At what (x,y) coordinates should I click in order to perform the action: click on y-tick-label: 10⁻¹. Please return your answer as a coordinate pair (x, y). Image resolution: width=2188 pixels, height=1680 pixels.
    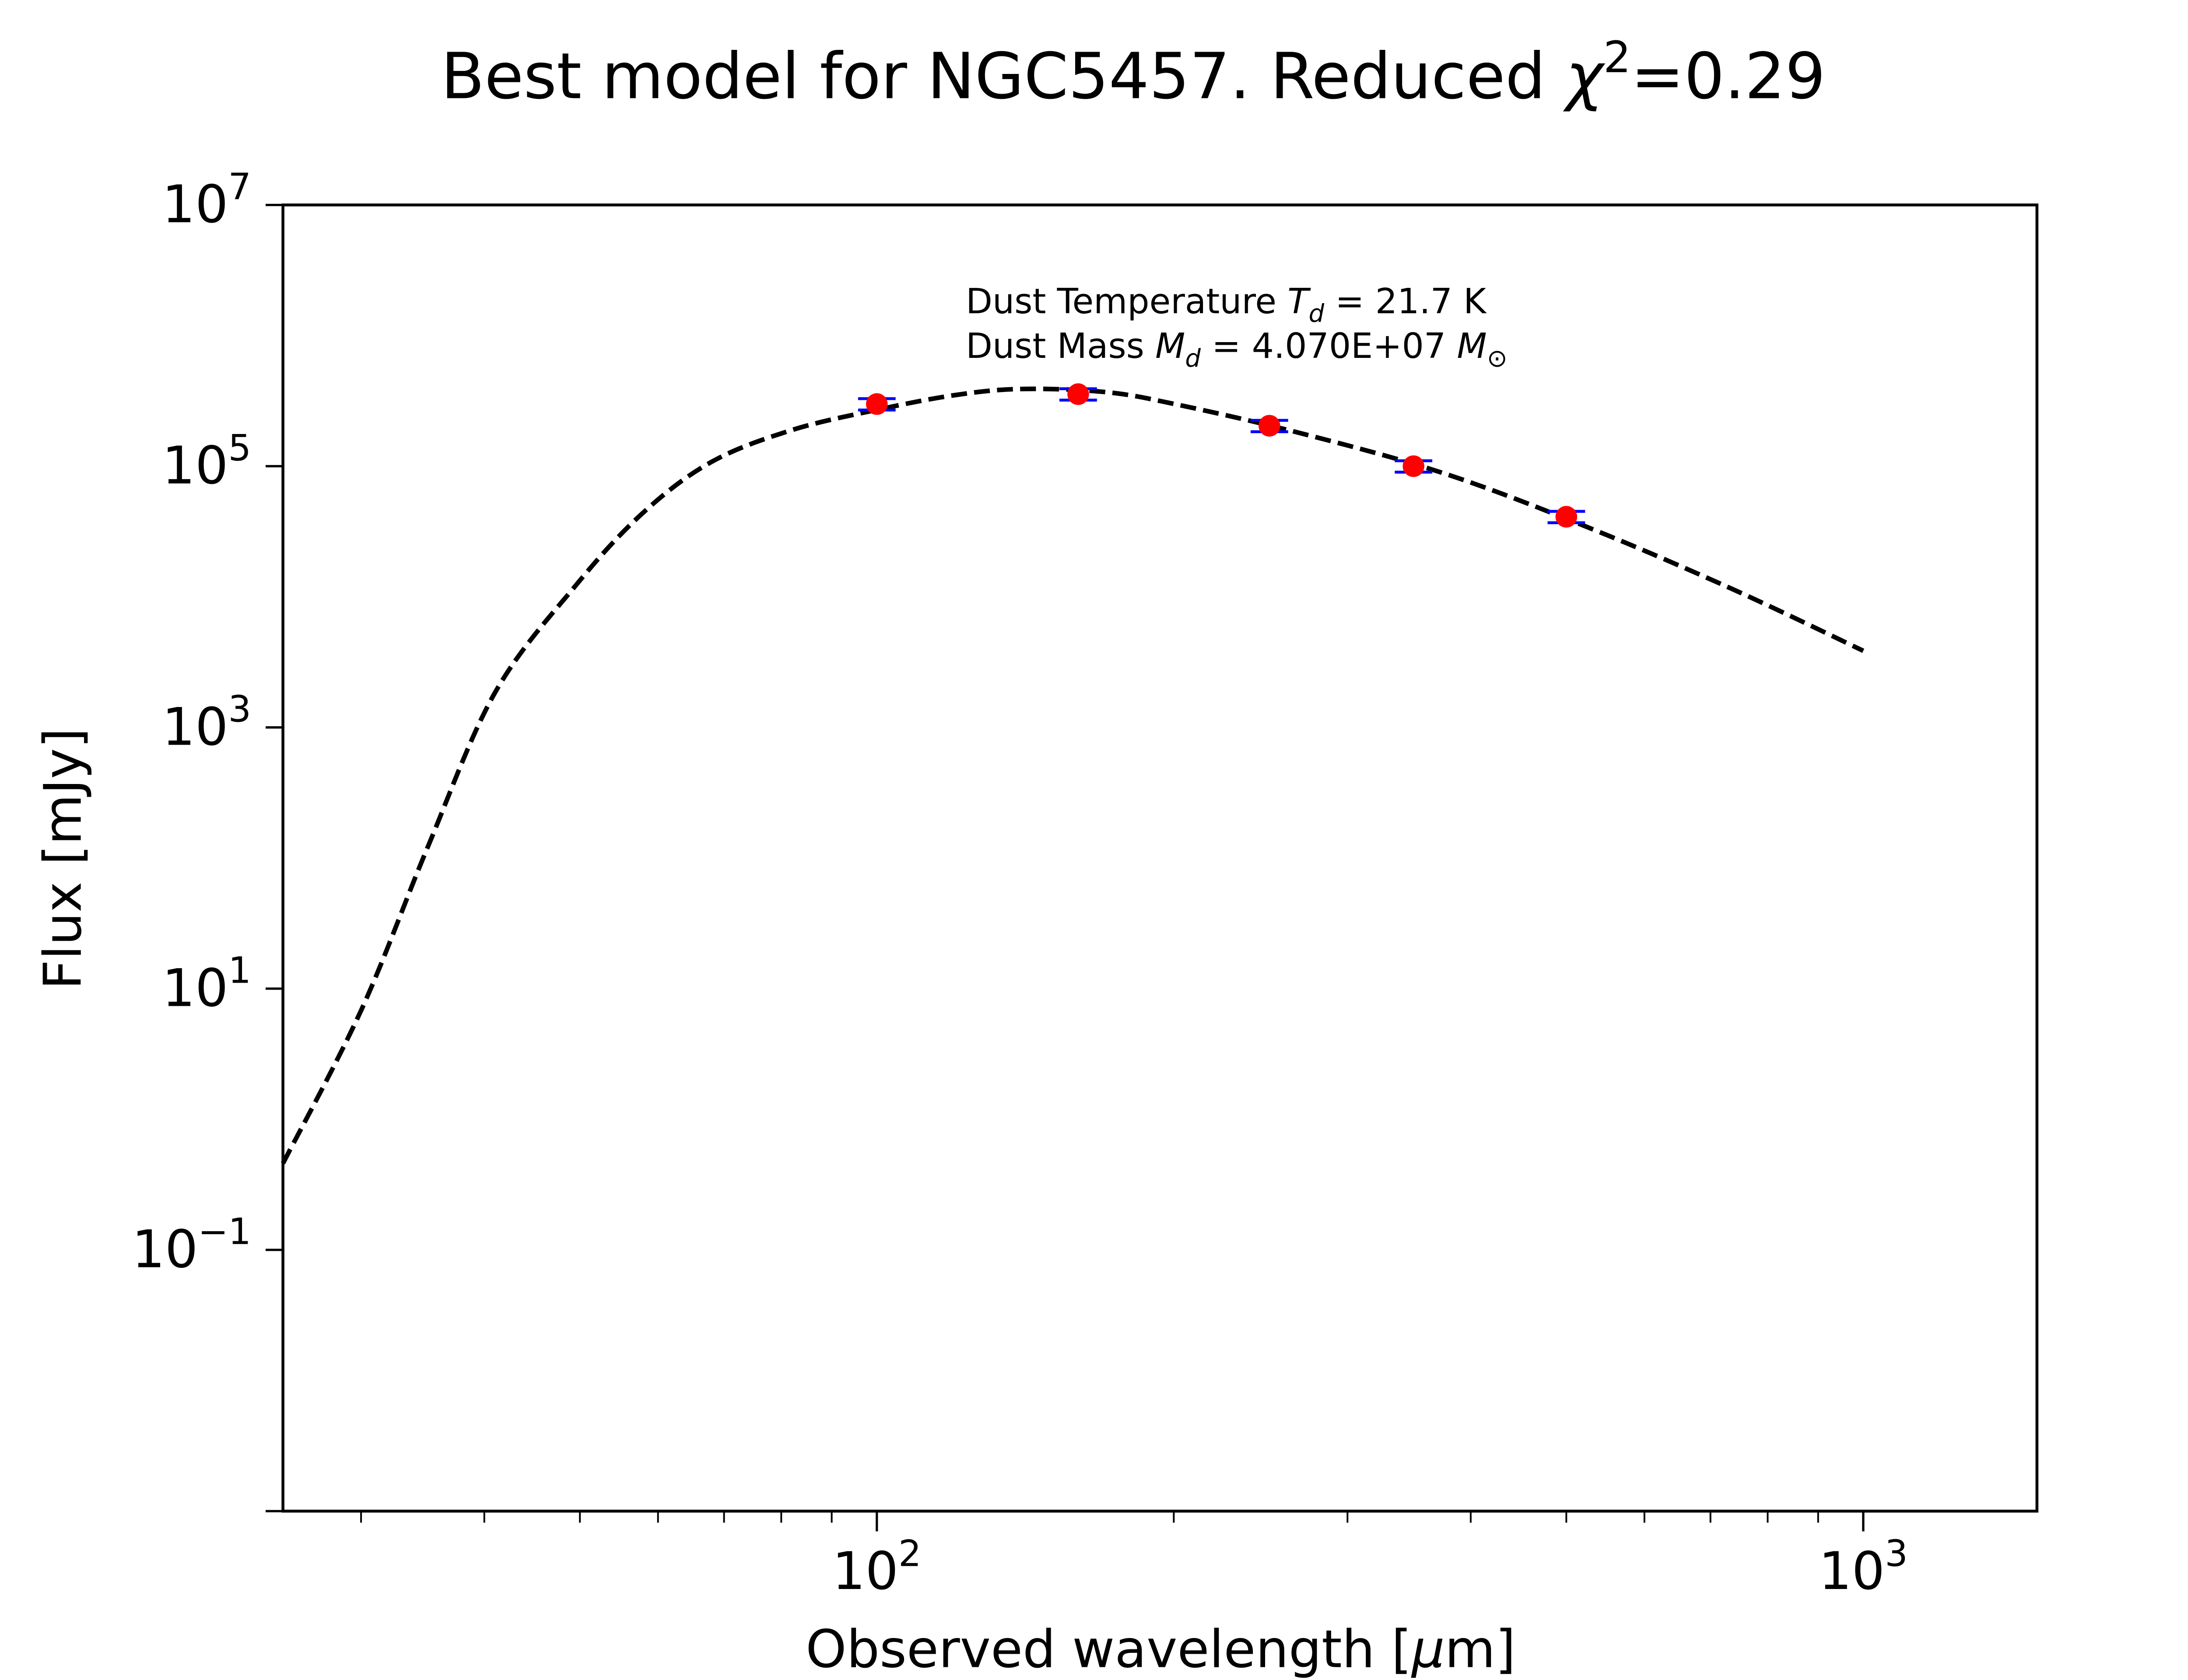
    Looking at the image, I should click on (192, 1245).